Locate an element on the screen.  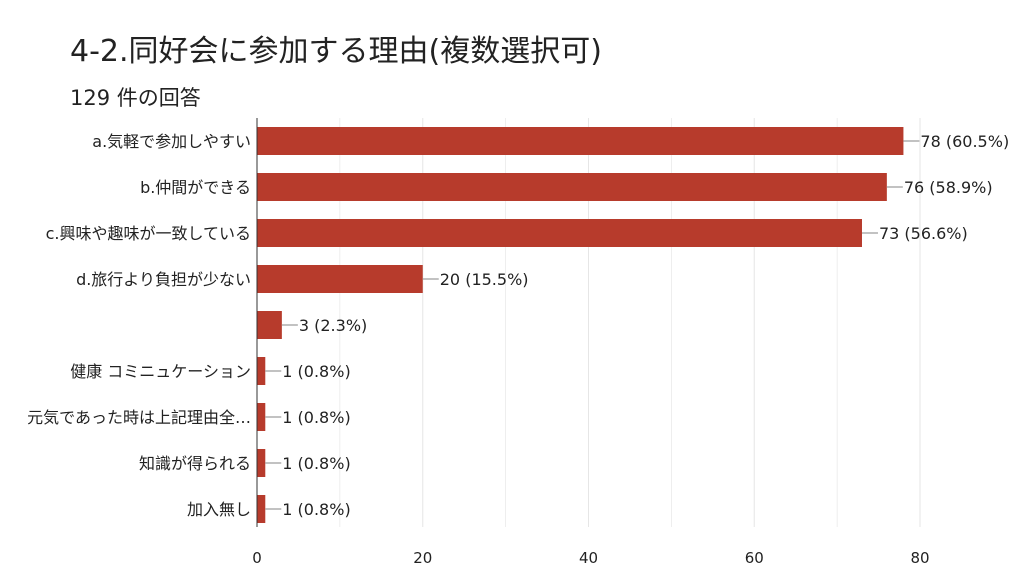
category-label: c.興味や趣味が一致している is located at coordinates (148, 233).